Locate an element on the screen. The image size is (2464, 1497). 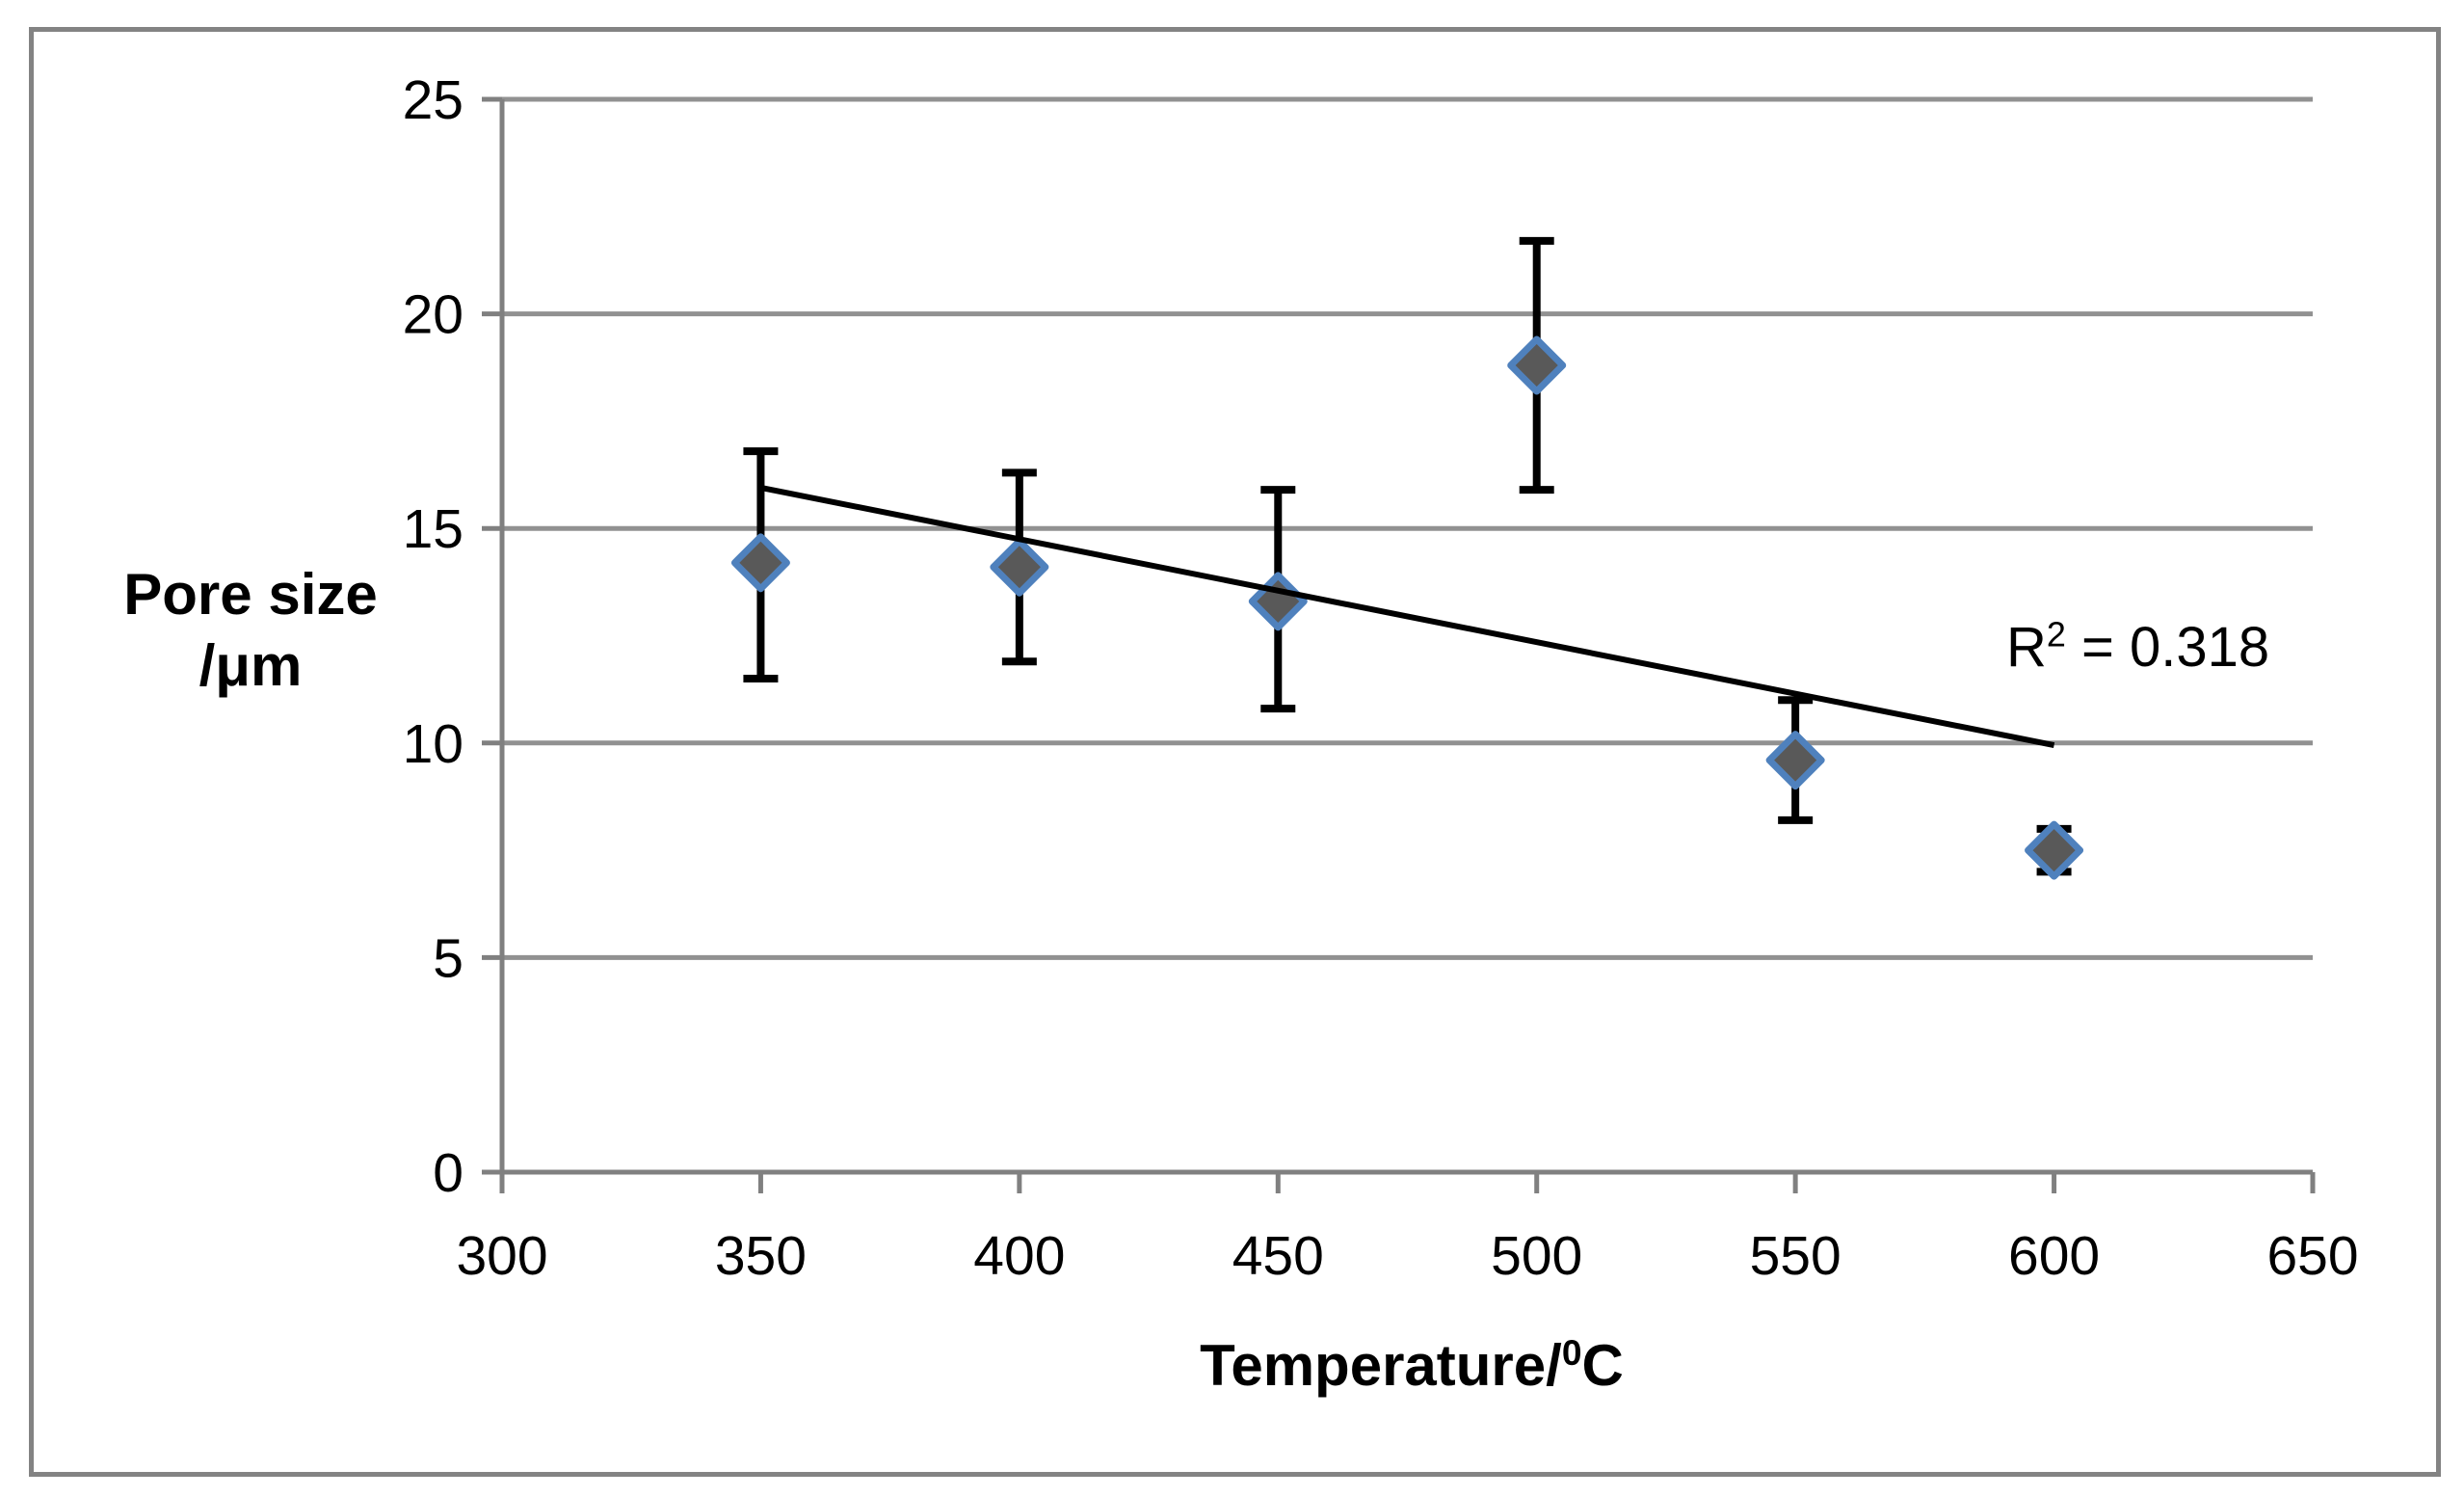
x-axis-title-superscript: 0 is located at coordinates (1571, 1352).